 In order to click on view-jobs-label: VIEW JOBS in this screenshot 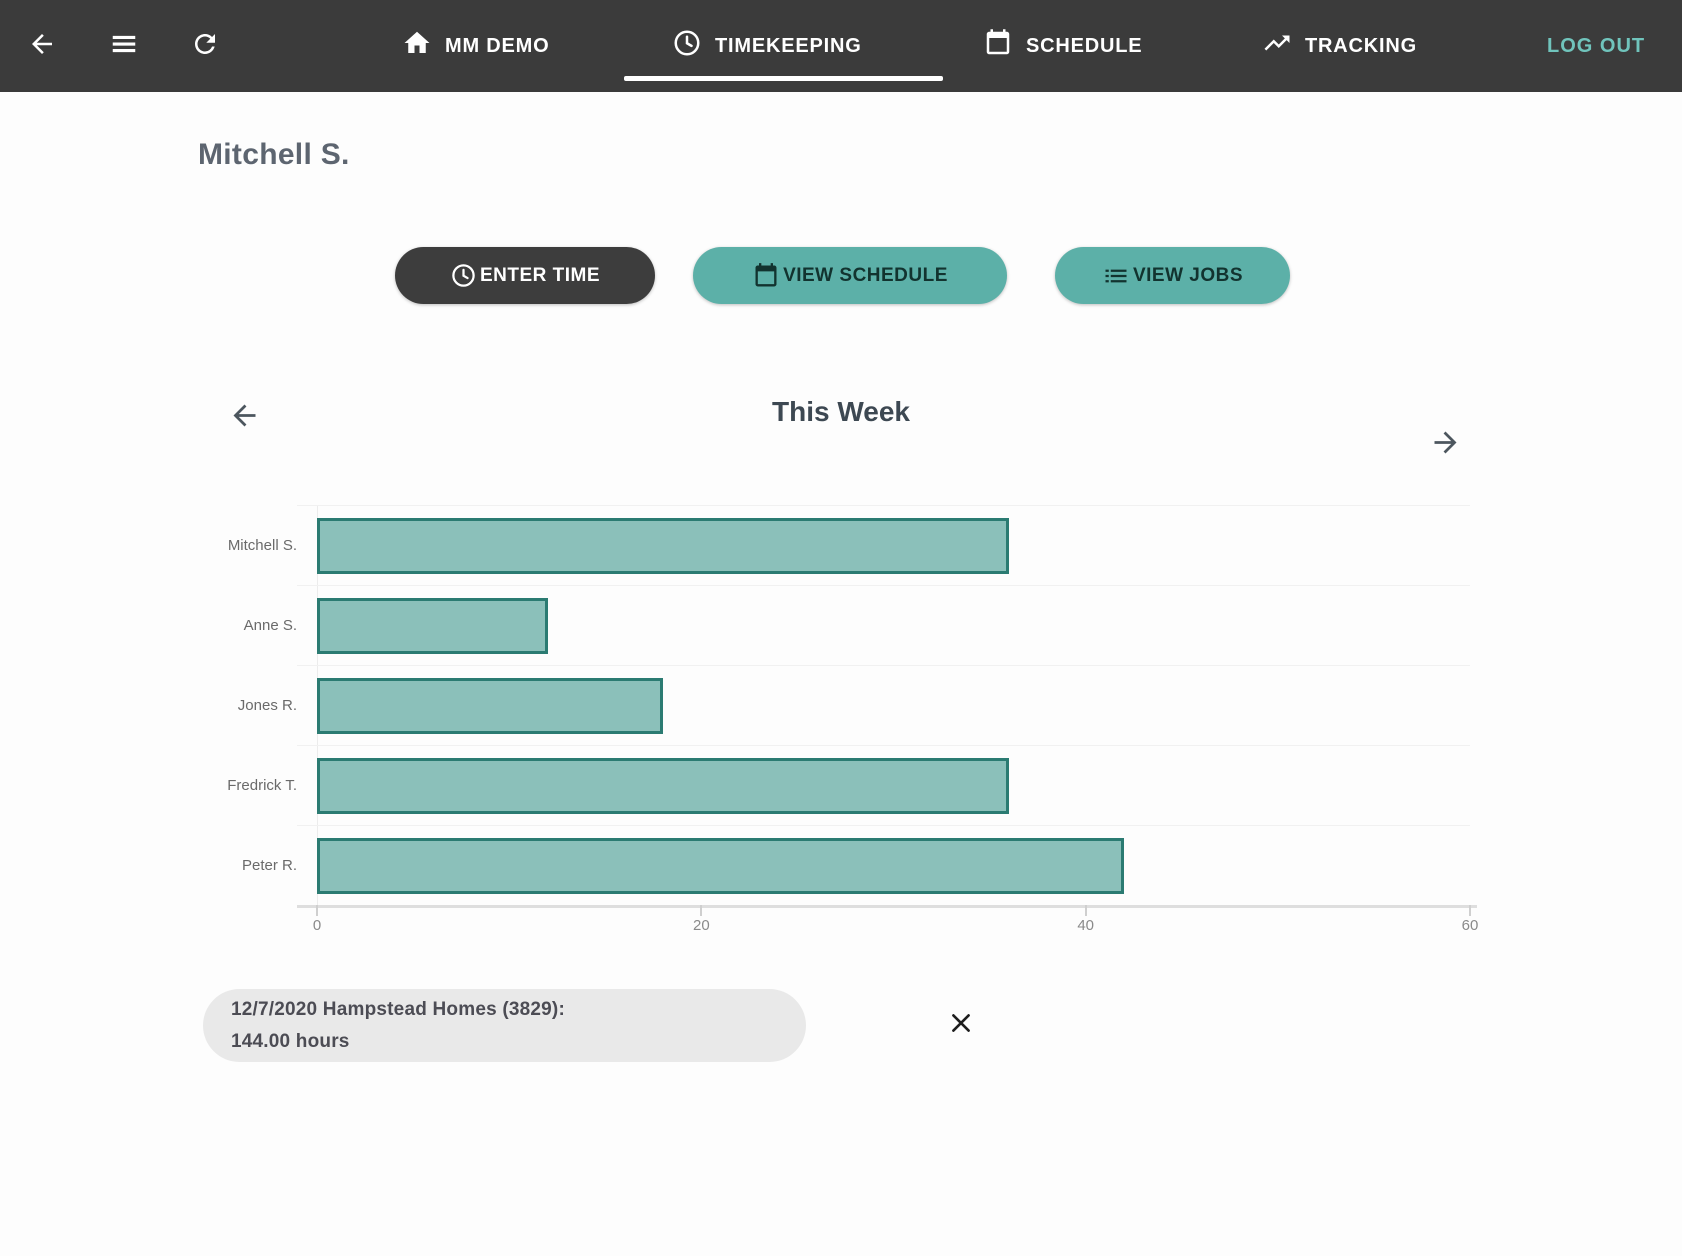, I will do `click(1188, 275)`.